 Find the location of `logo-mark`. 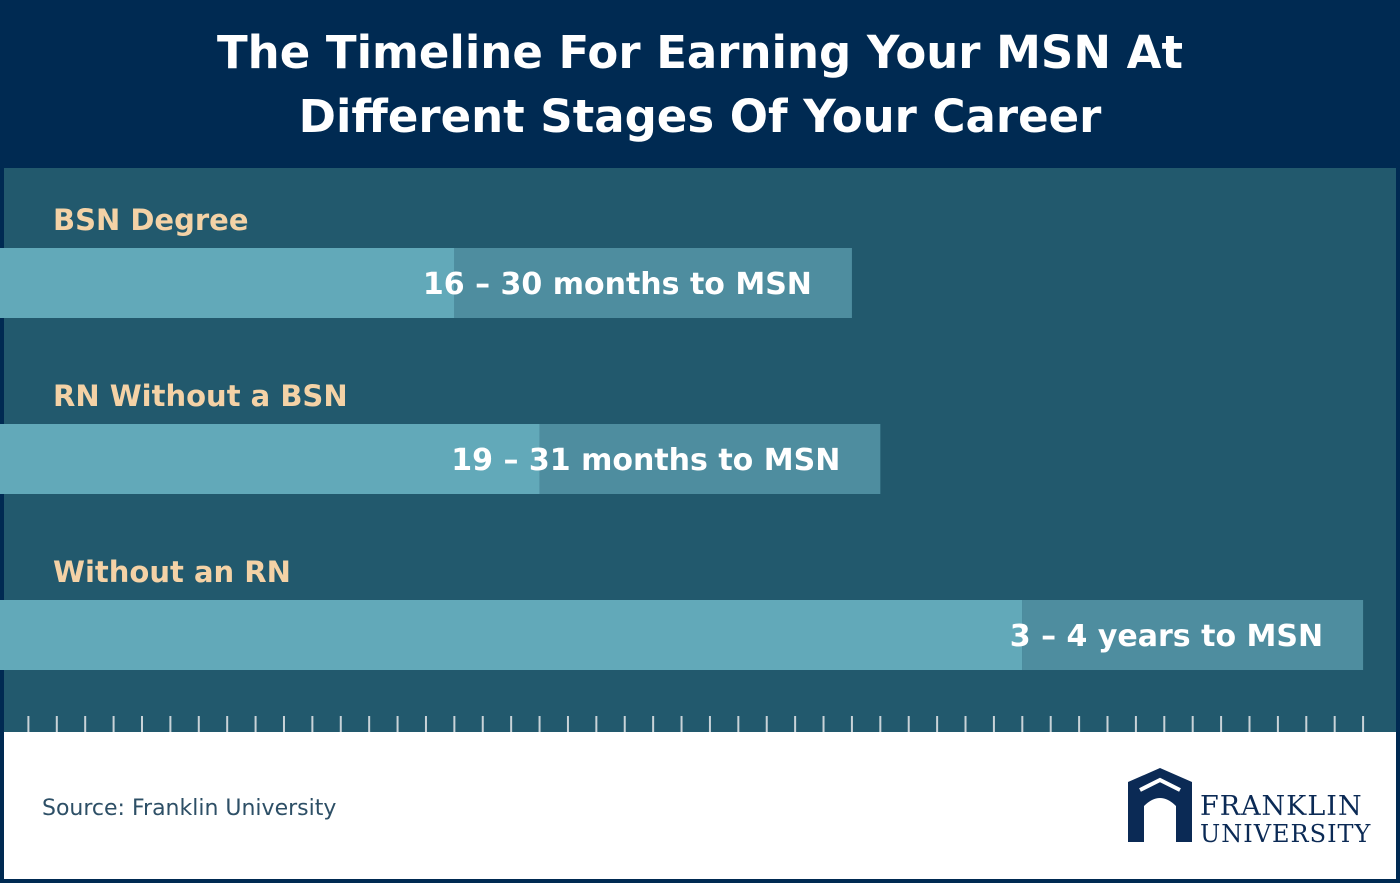

logo-mark is located at coordinates (1160, 805).